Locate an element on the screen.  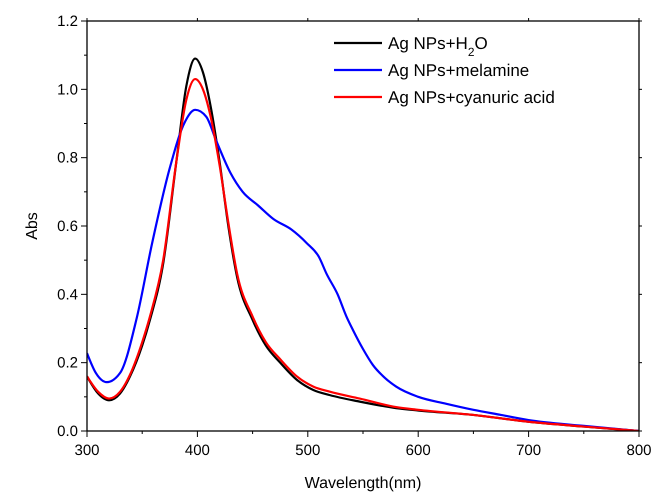
x-tick-label: 300 is located at coordinates (87, 450).